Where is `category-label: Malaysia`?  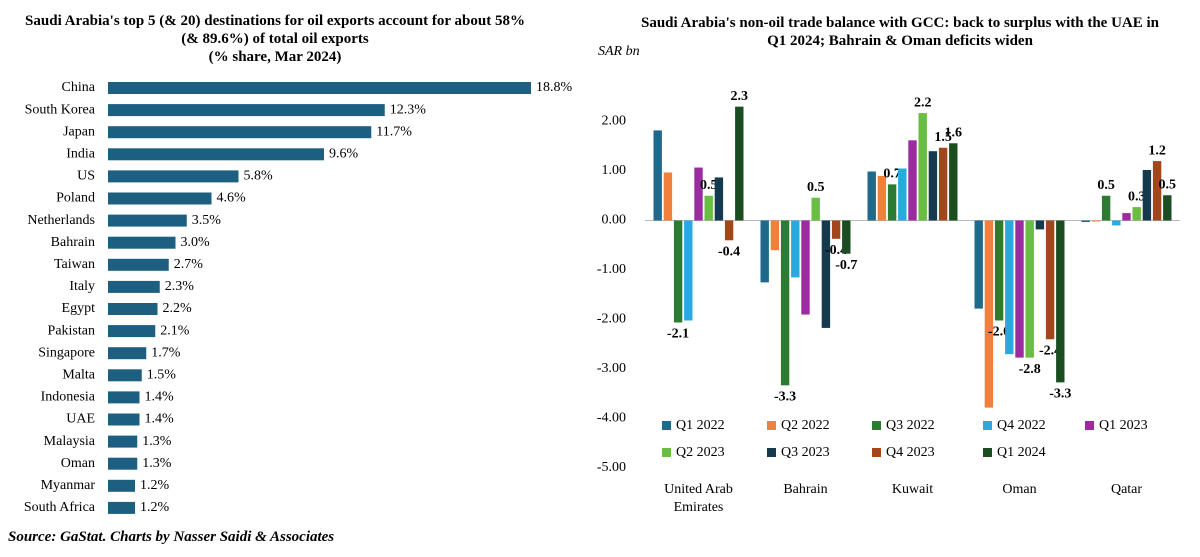
category-label: Malaysia is located at coordinates (70, 441).